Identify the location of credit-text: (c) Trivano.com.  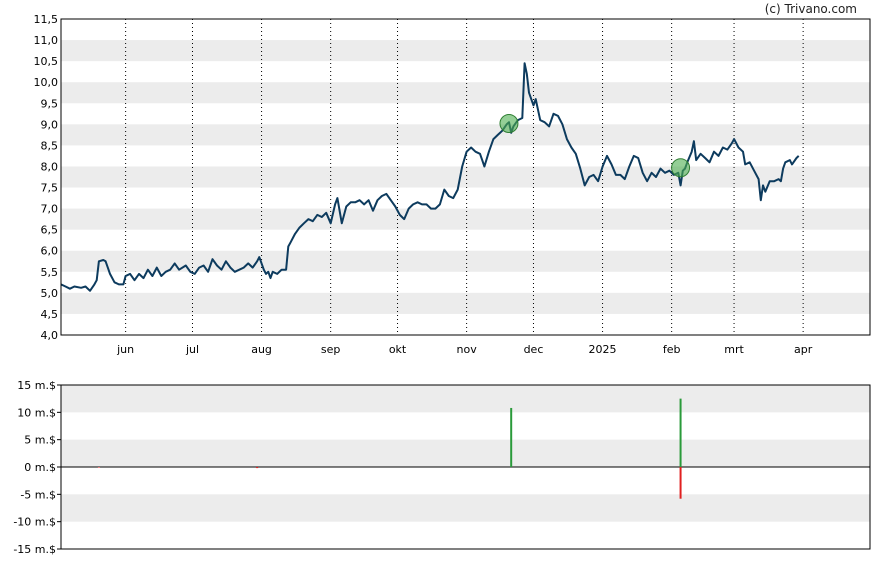
(811, 9).